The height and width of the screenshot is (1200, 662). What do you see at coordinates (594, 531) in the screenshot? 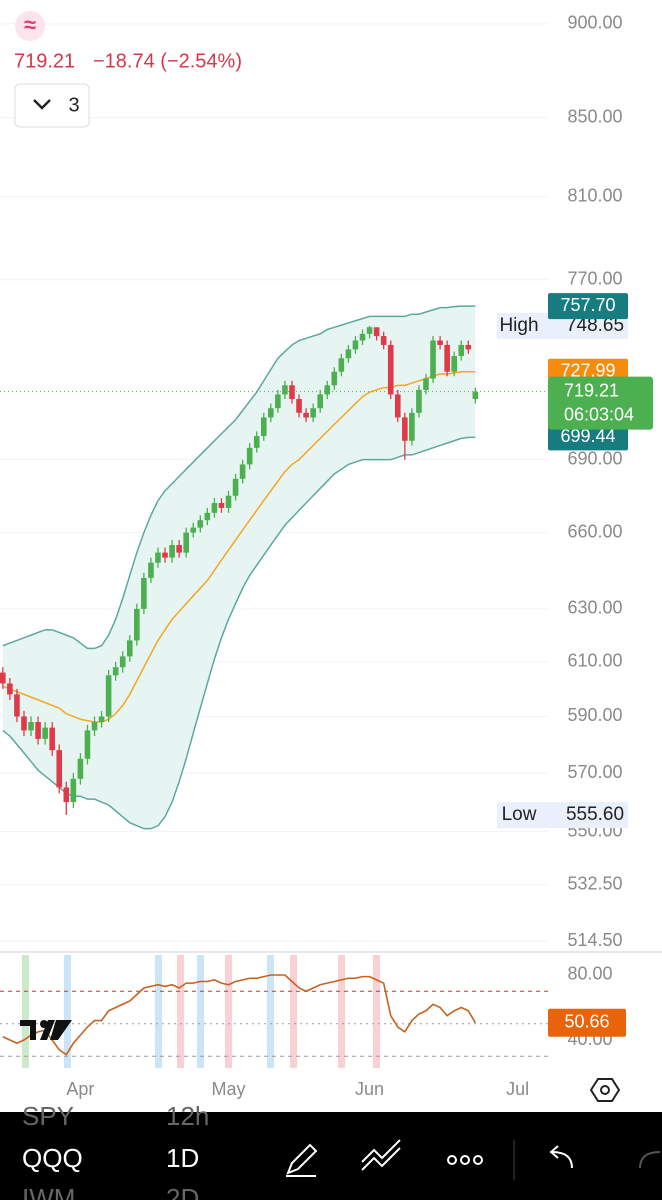
I see `y-tick-label: 660.00` at bounding box center [594, 531].